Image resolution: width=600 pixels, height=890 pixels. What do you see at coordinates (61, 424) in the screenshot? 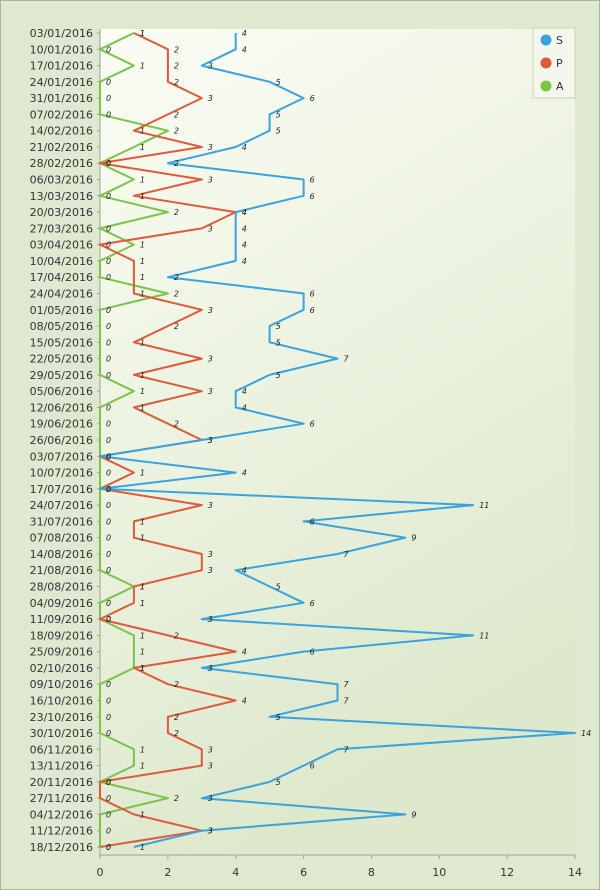
I see `y-tick-label: 19/06/2016` at bounding box center [61, 424].